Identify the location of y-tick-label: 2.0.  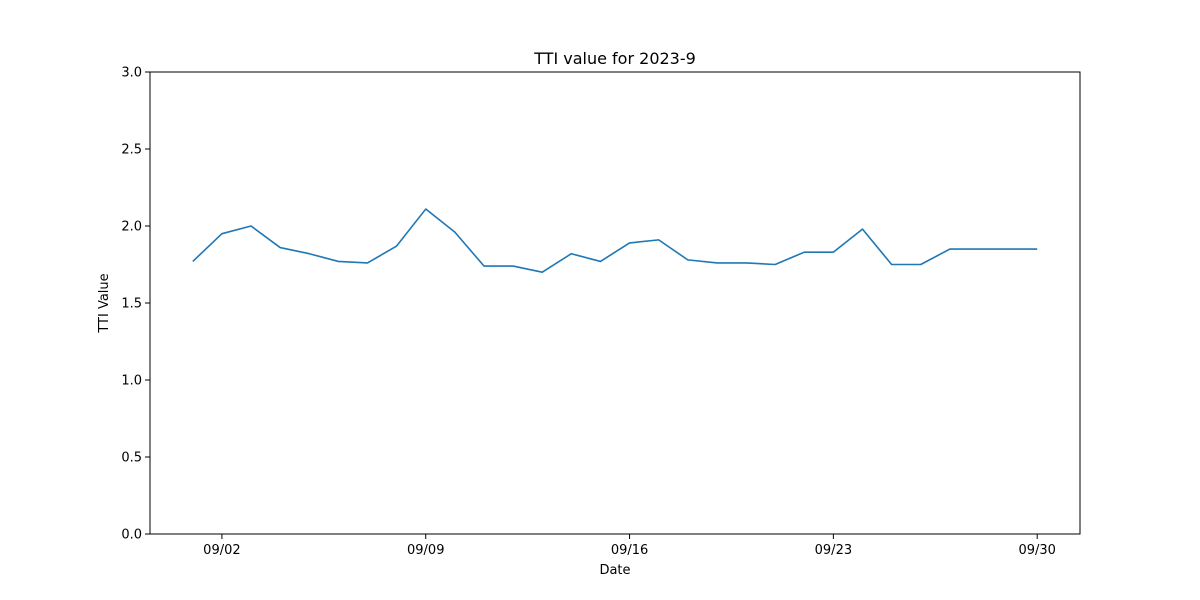
(131, 227).